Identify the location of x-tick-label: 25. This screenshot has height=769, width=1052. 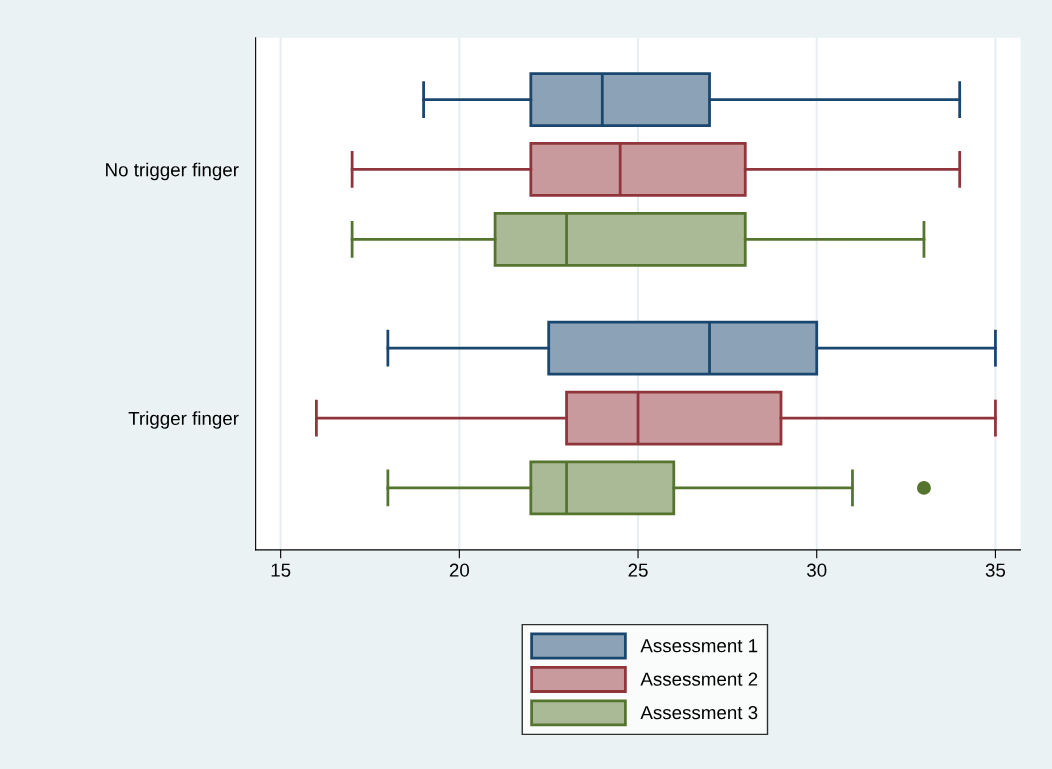
(638, 570).